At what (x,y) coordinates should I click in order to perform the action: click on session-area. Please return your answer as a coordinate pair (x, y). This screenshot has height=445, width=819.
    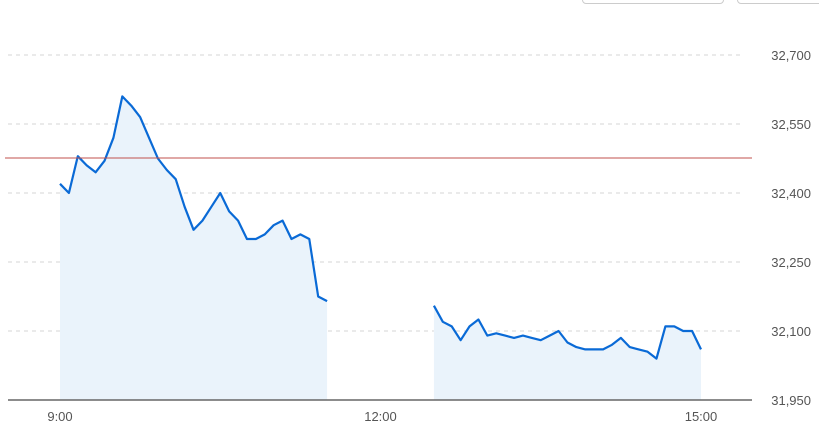
    Looking at the image, I should click on (567, 352).